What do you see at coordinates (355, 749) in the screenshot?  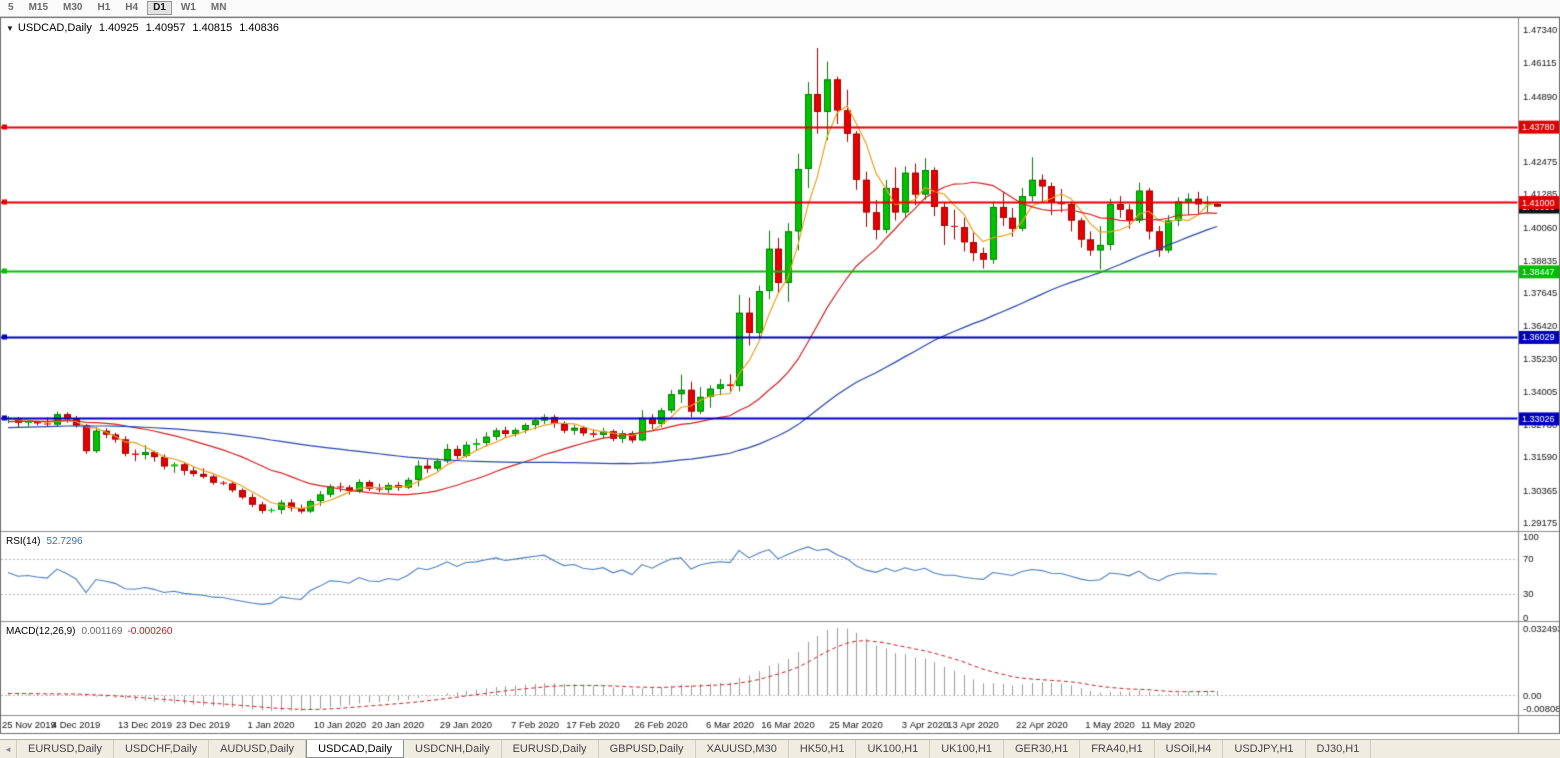 I see `symbol-tab-usdcad-daily: USDCAD,Daily` at bounding box center [355, 749].